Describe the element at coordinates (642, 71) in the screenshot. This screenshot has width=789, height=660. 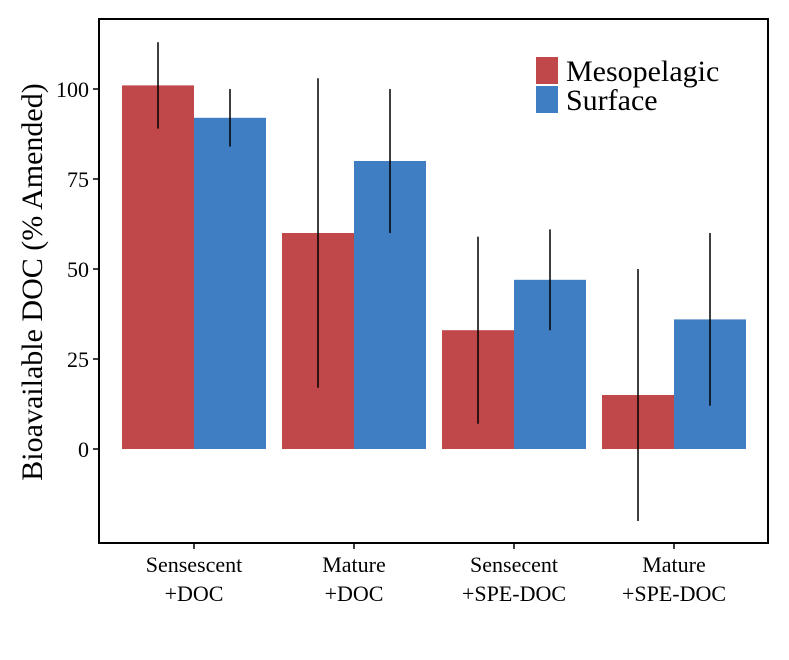
I see `legend-label-mesopelagic: Mesopelagic` at that location.